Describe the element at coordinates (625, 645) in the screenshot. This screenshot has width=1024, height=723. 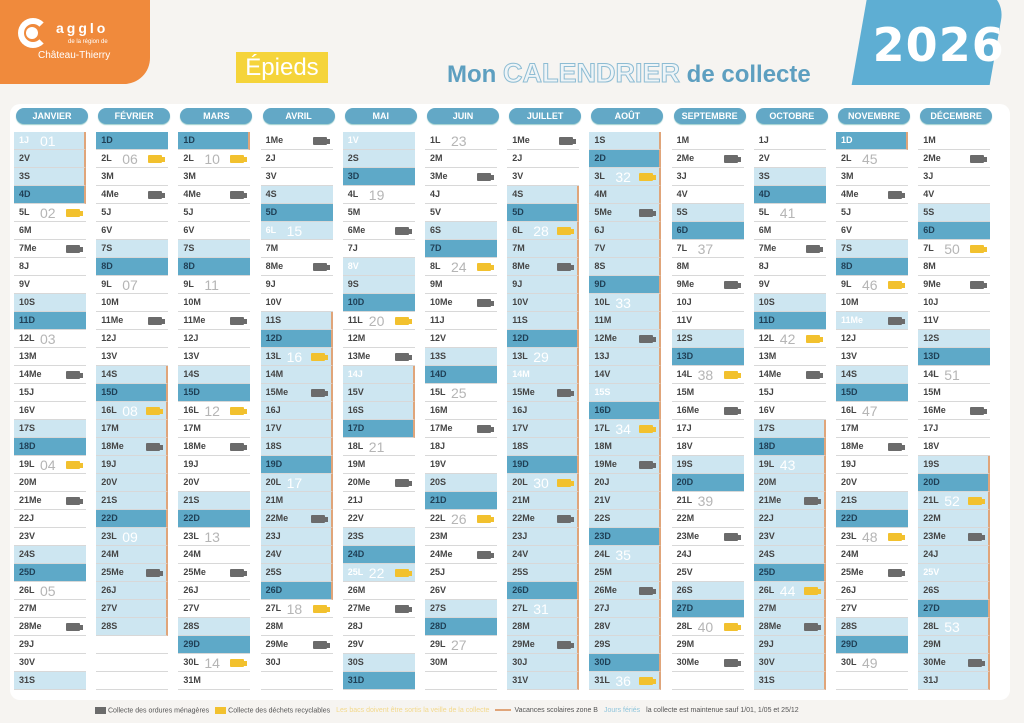
I see `day-cell: 29S` at that location.